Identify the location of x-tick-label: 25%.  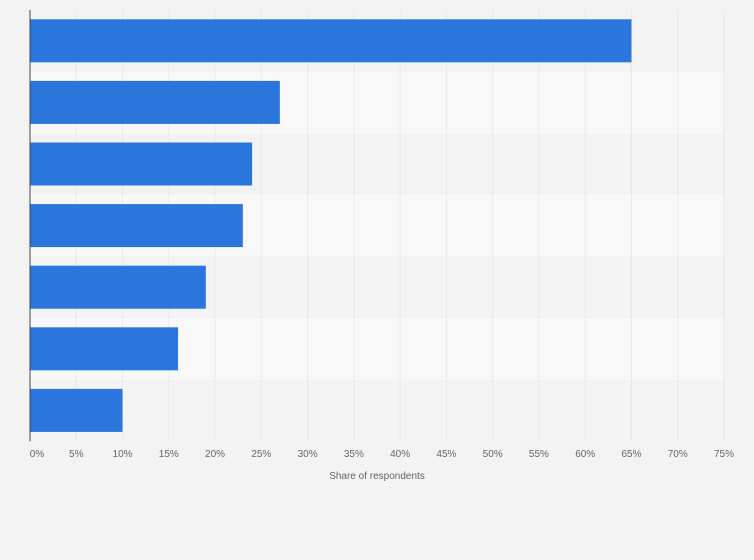
(261, 454).